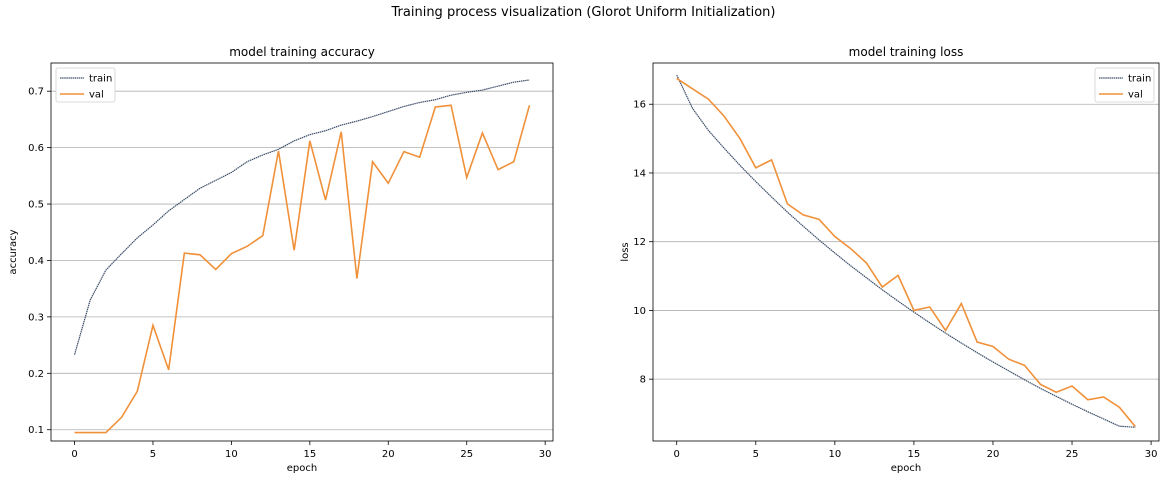 The image size is (1167, 481). I want to click on y-tick-label: 0.7, so click(36, 92).